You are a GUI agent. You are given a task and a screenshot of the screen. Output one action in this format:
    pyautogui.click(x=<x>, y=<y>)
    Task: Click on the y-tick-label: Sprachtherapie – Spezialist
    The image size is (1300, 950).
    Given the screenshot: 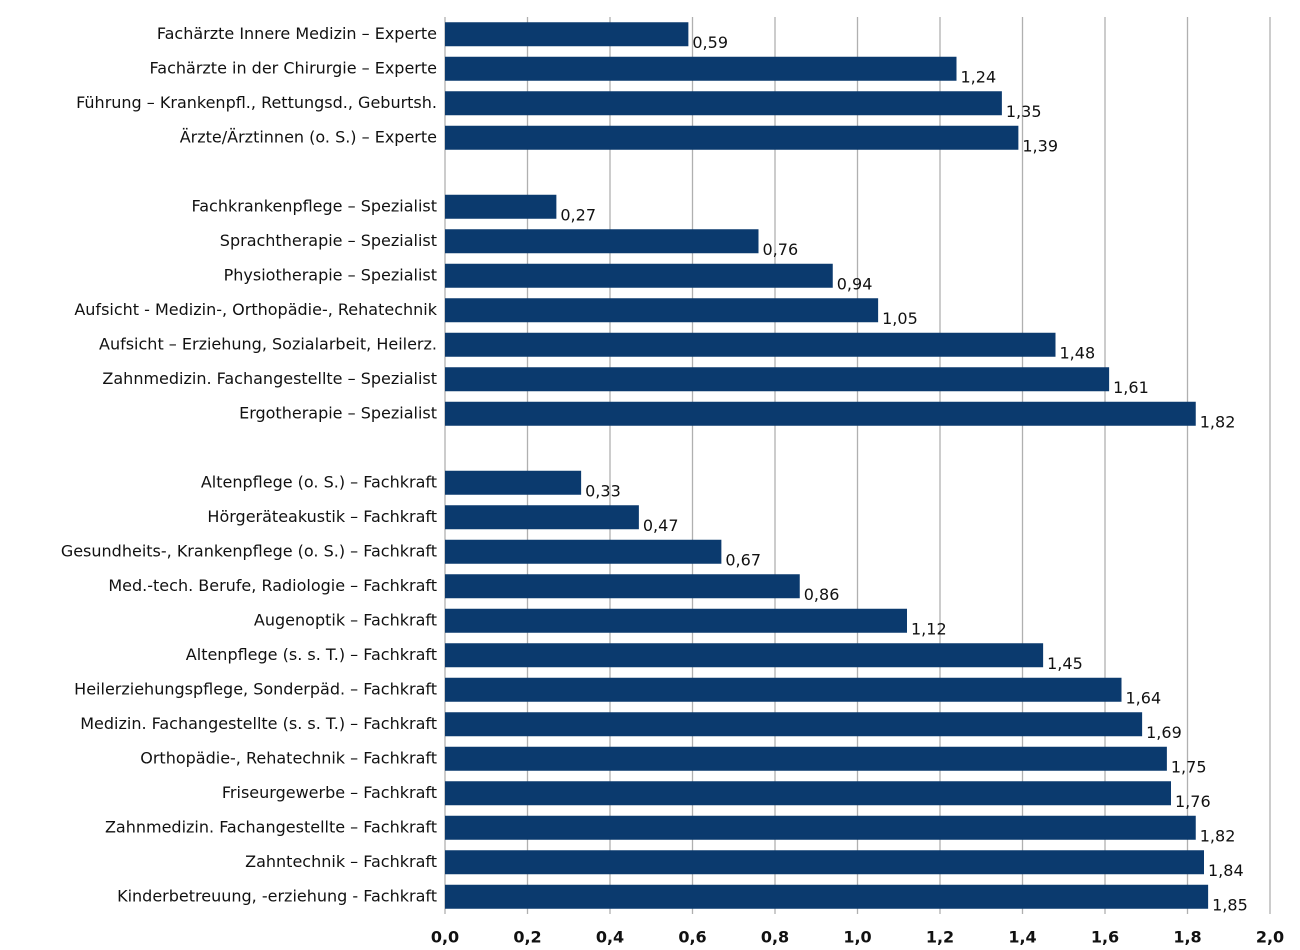 What is the action you would take?
    pyautogui.click(x=328, y=240)
    